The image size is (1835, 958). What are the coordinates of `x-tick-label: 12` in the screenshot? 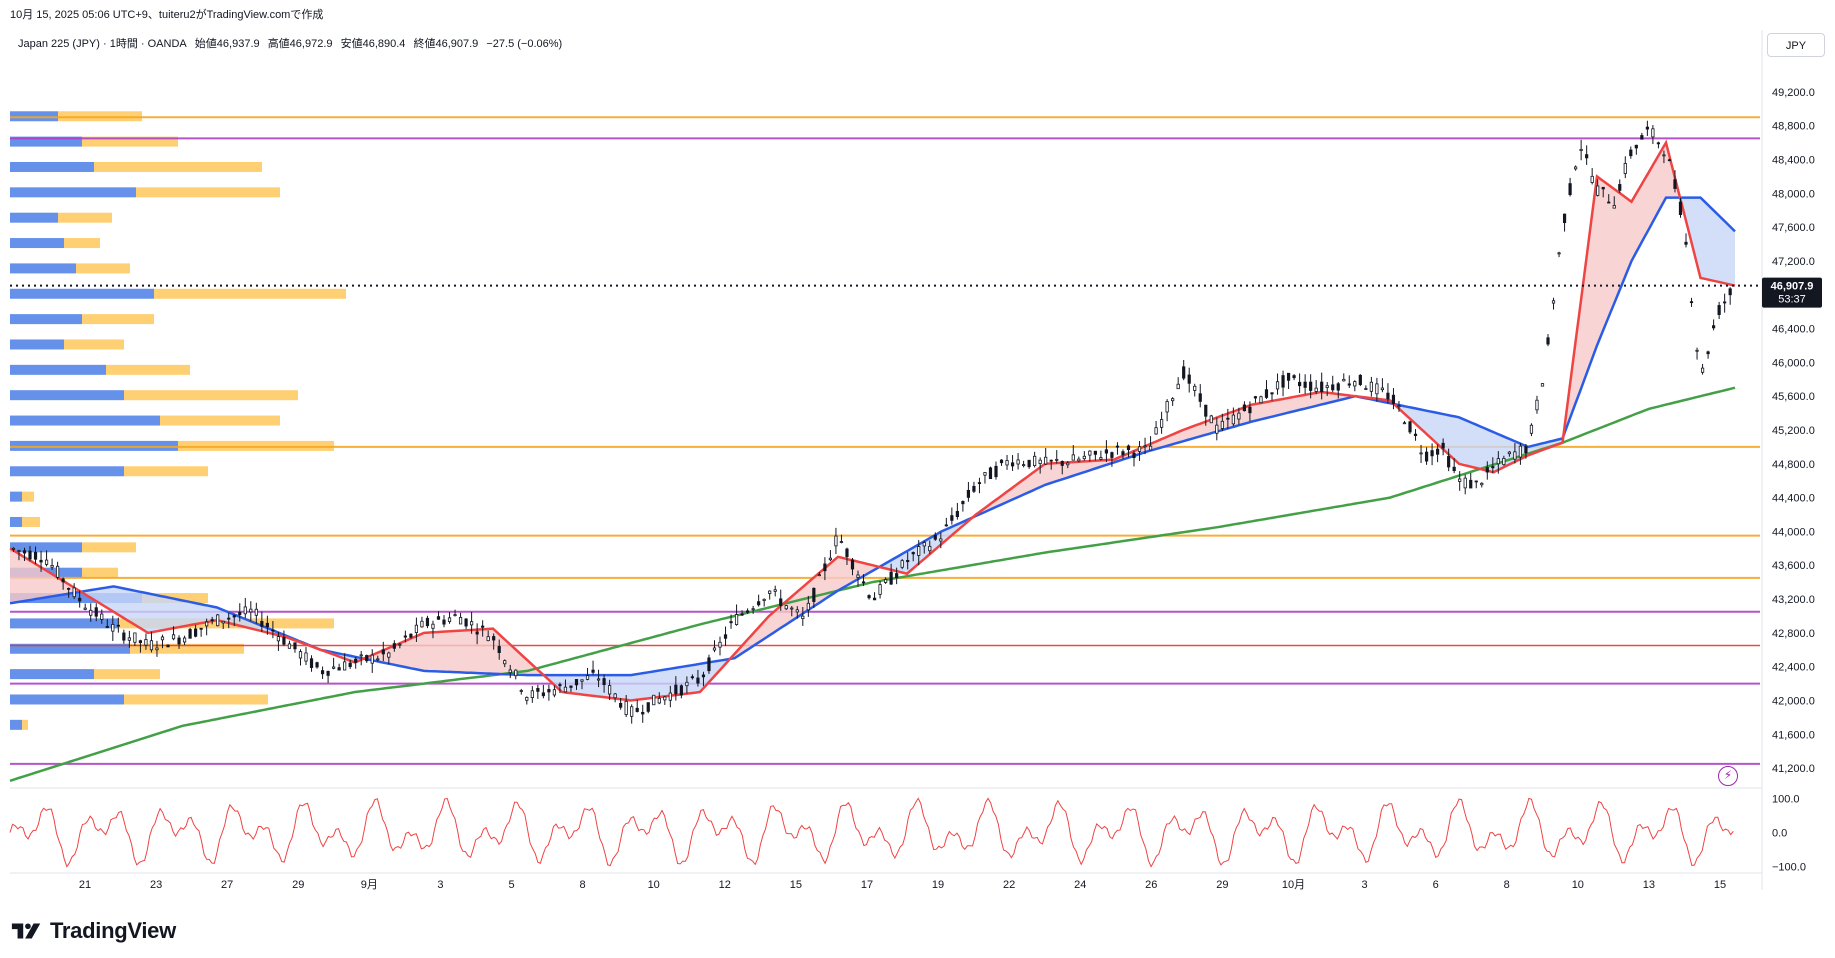 It's located at (725, 885).